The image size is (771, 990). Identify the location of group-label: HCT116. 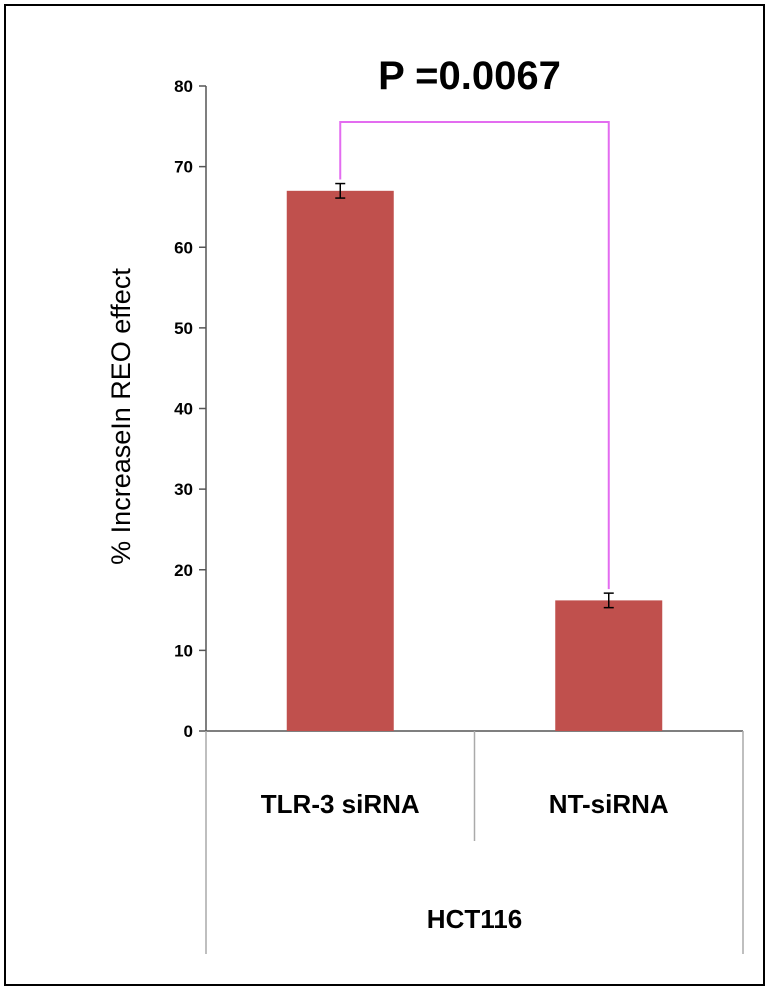
(474, 919).